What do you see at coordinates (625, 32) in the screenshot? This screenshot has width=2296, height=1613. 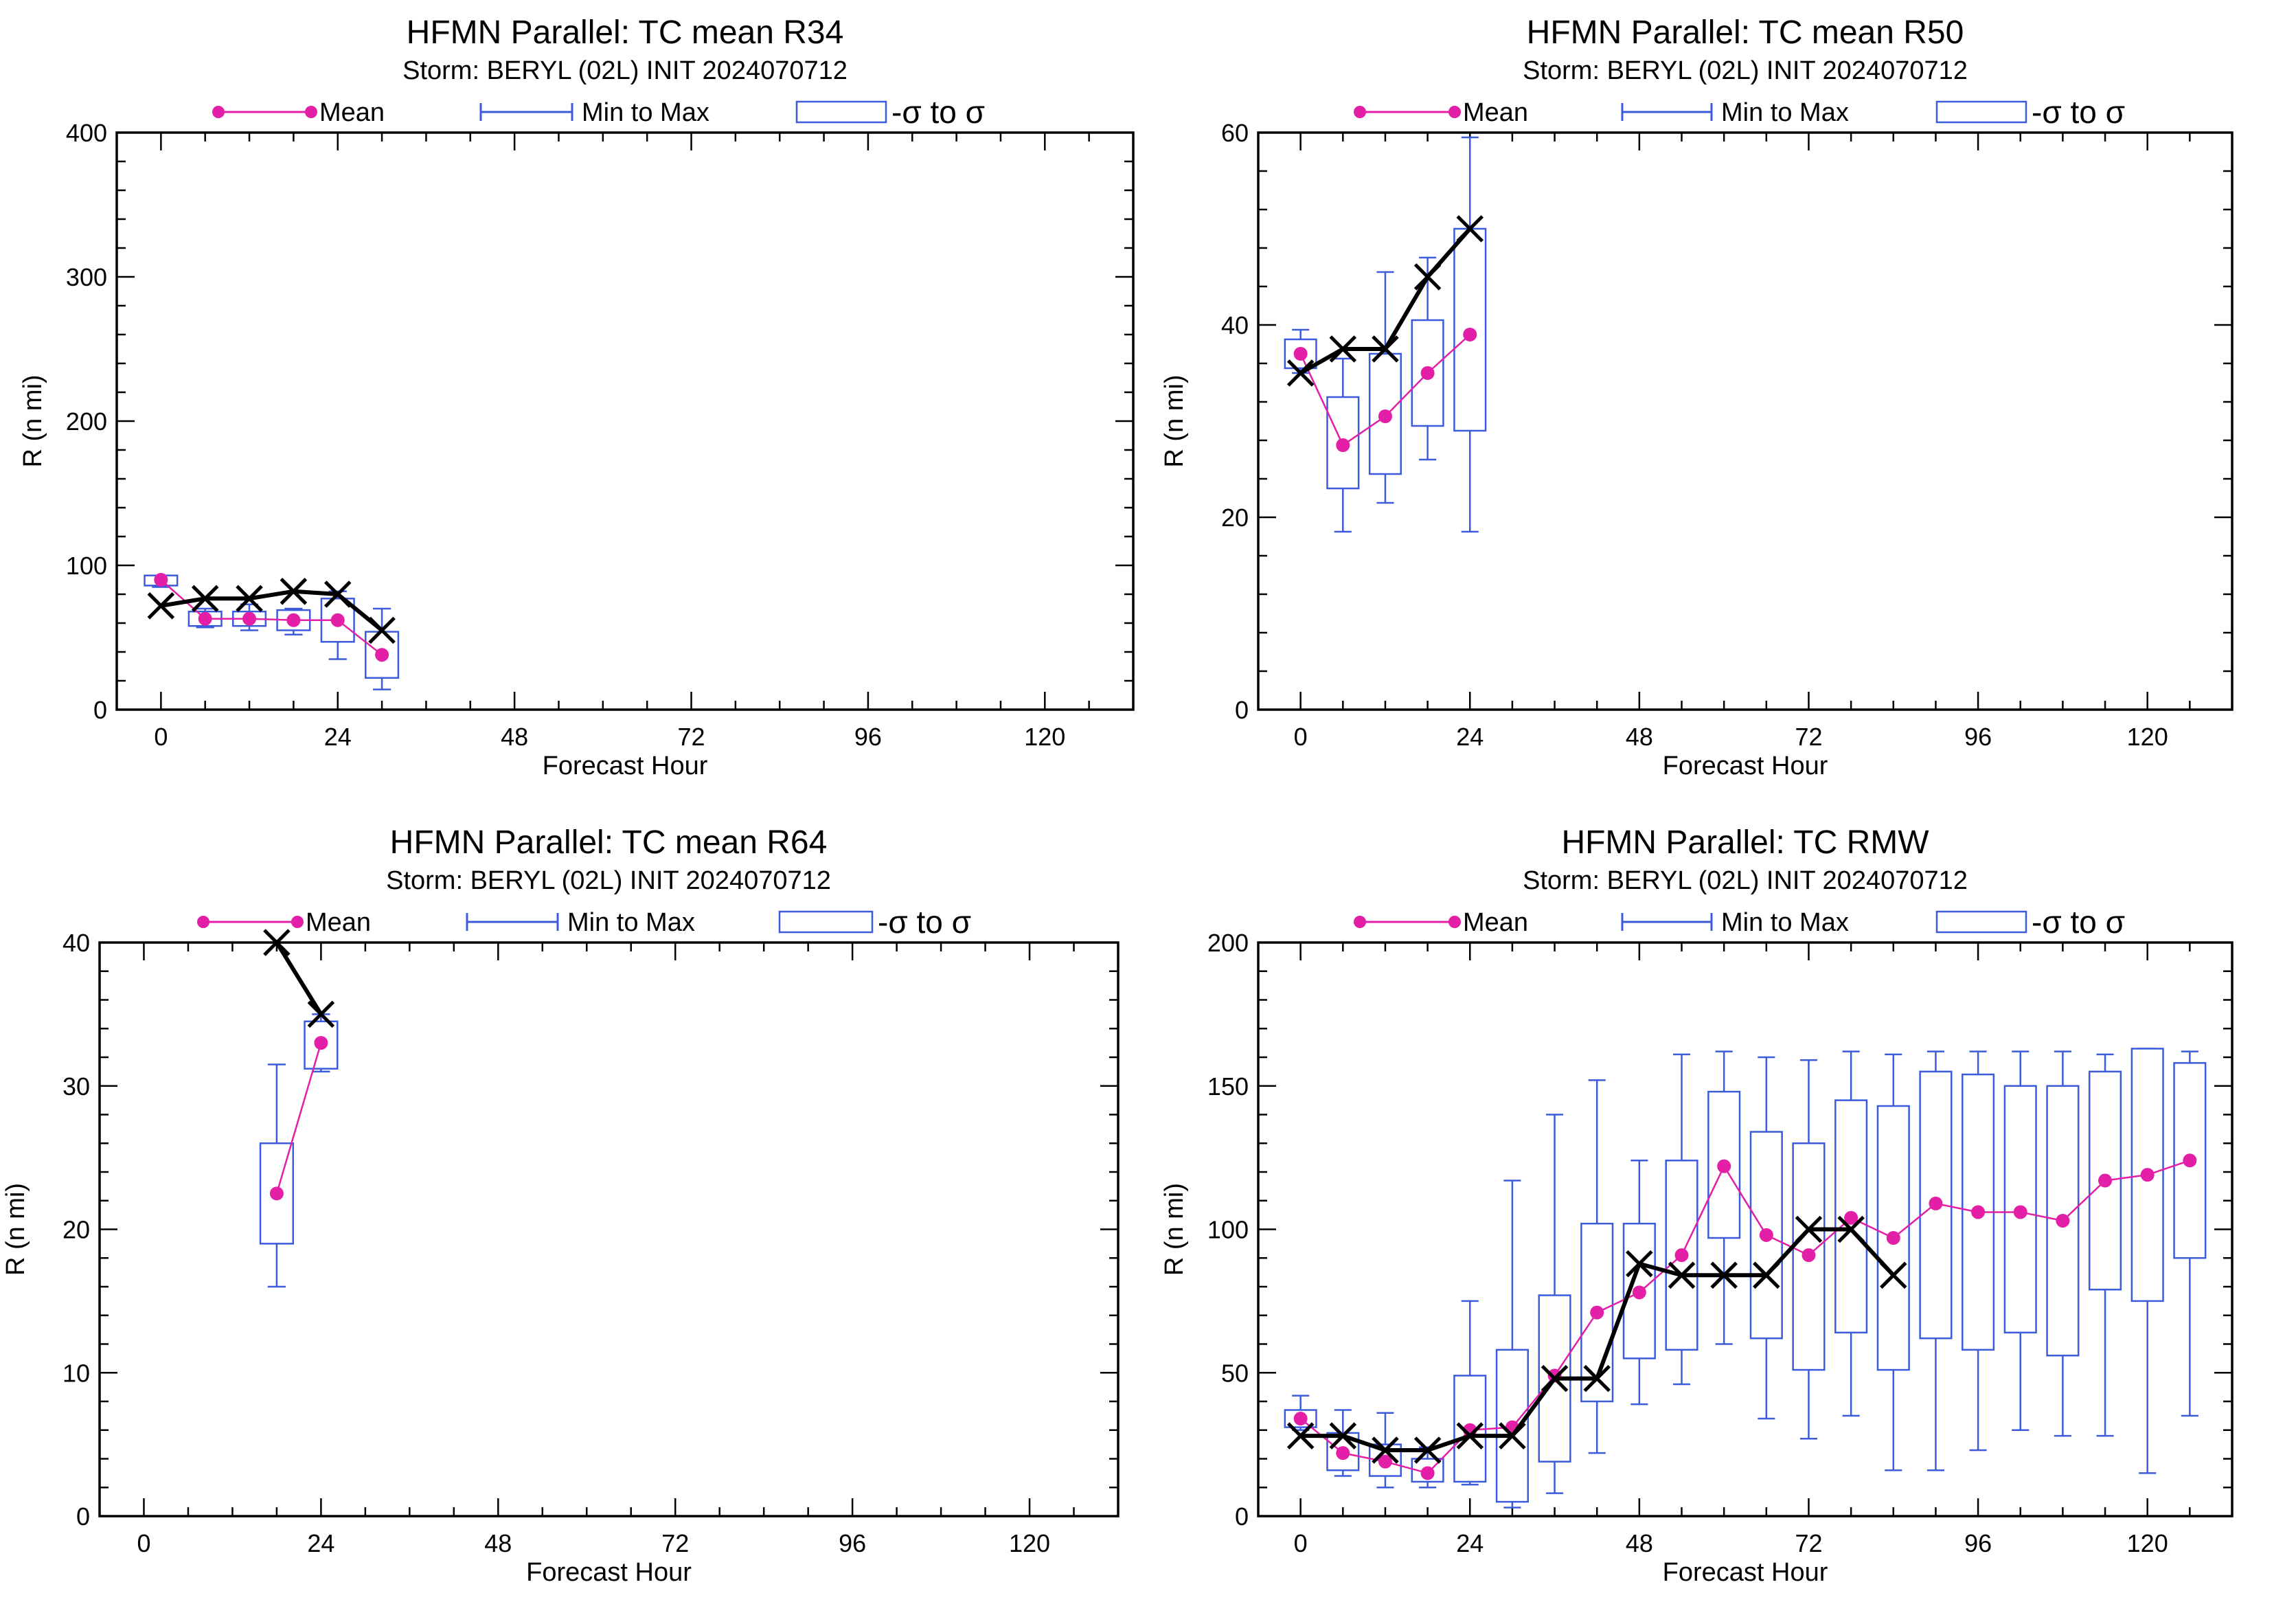 I see `chart-title: HFMN Parallel: TC mean R34` at bounding box center [625, 32].